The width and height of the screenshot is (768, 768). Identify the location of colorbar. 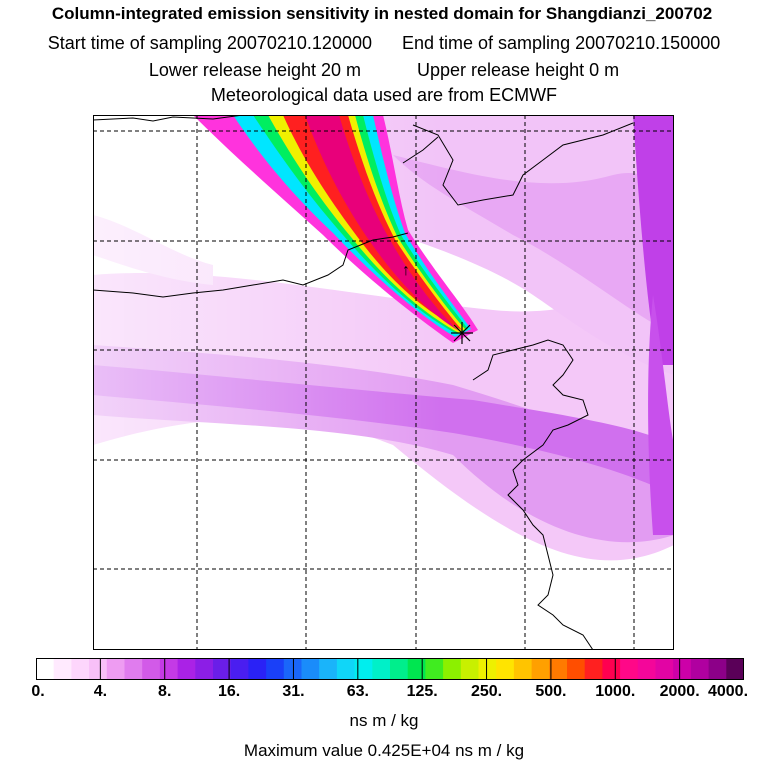
(390, 669).